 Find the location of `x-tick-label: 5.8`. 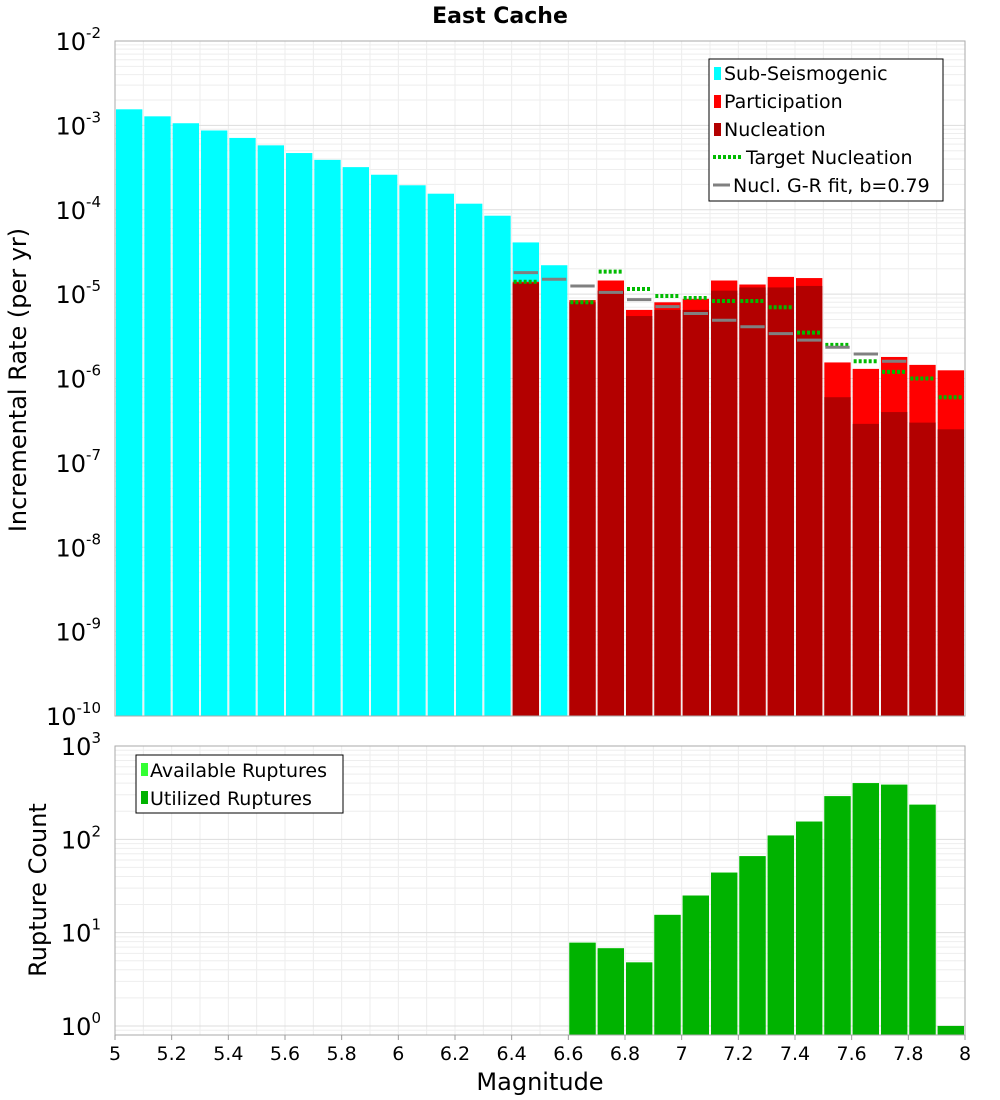

x-tick-label: 5.8 is located at coordinates (342, 1054).